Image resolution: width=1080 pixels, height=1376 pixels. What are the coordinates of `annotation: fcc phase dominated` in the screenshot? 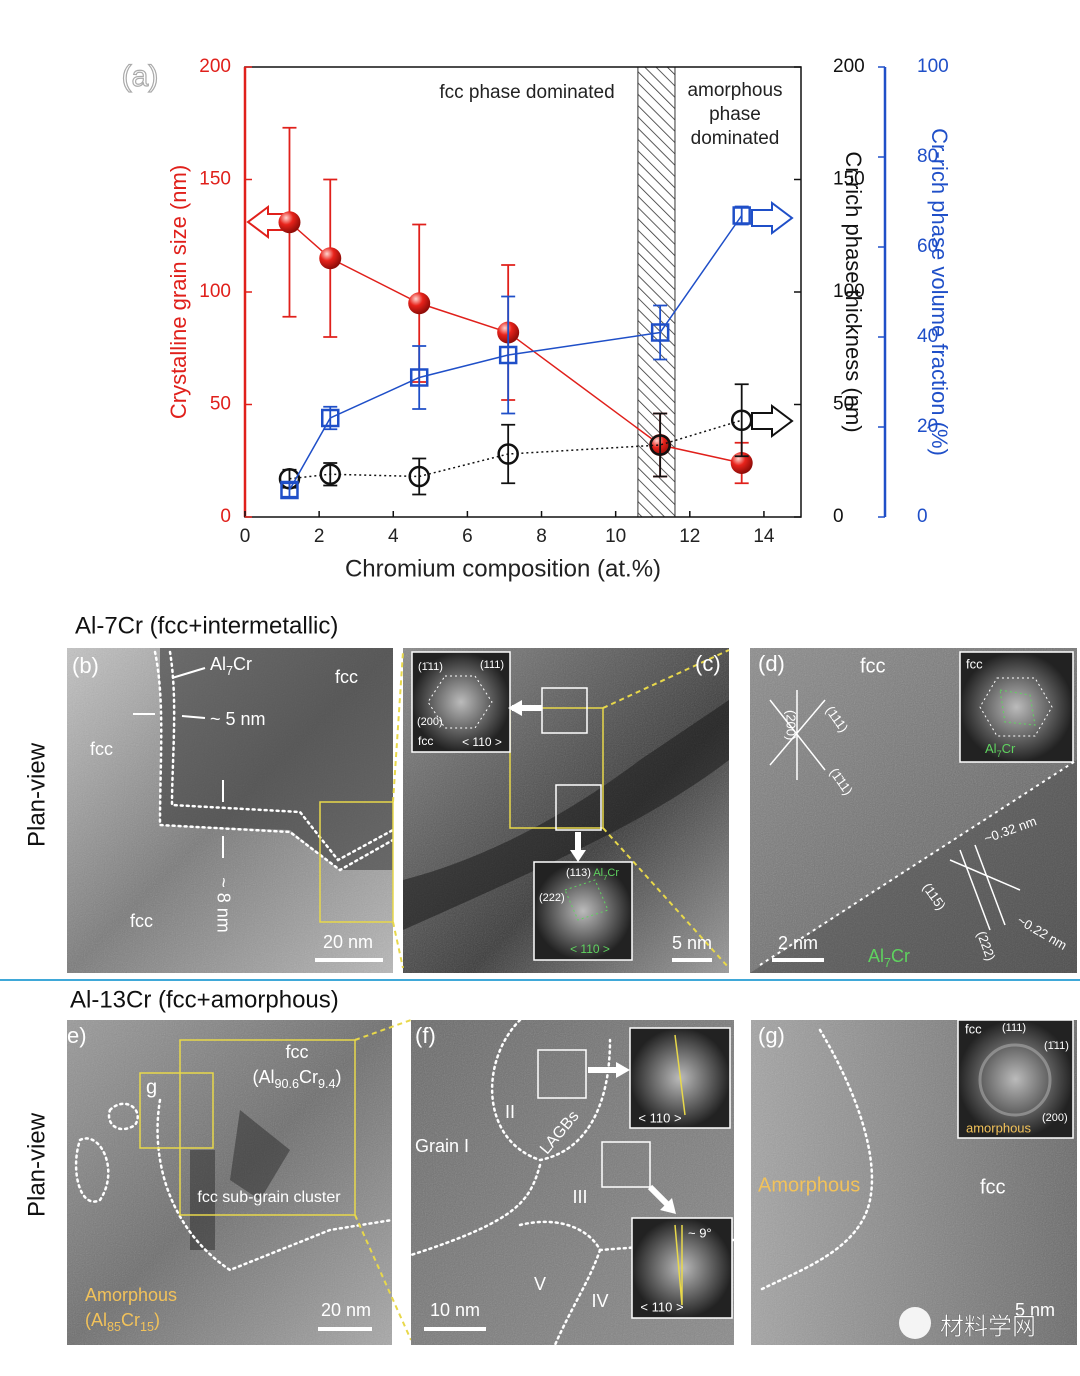 It's located at (526, 92).